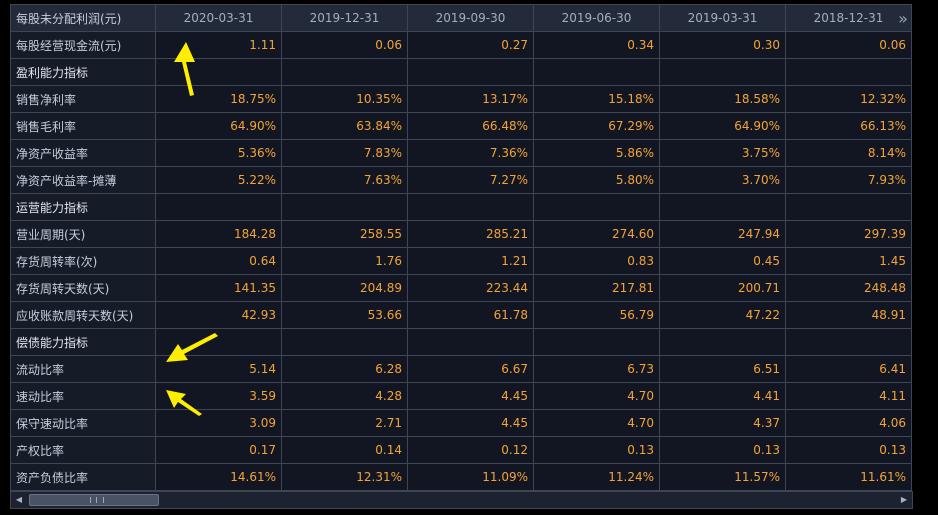 This screenshot has height=515, width=938. Describe the element at coordinates (83, 207) in the screenshot. I see `section-title: 运营能力指标` at that location.